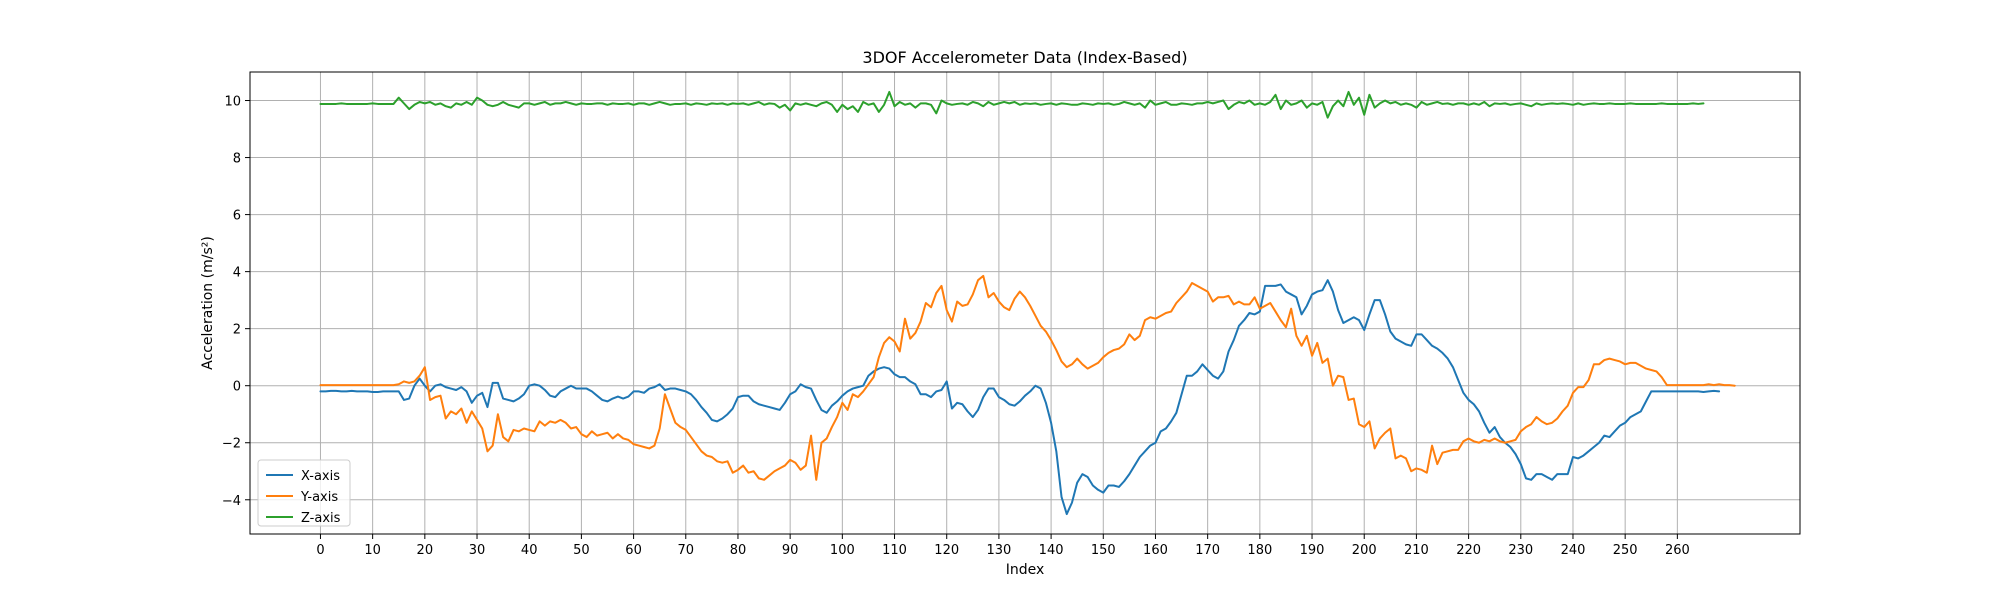 This screenshot has height=600, width=2000. I want to click on x-tick-label: 20, so click(425, 550).